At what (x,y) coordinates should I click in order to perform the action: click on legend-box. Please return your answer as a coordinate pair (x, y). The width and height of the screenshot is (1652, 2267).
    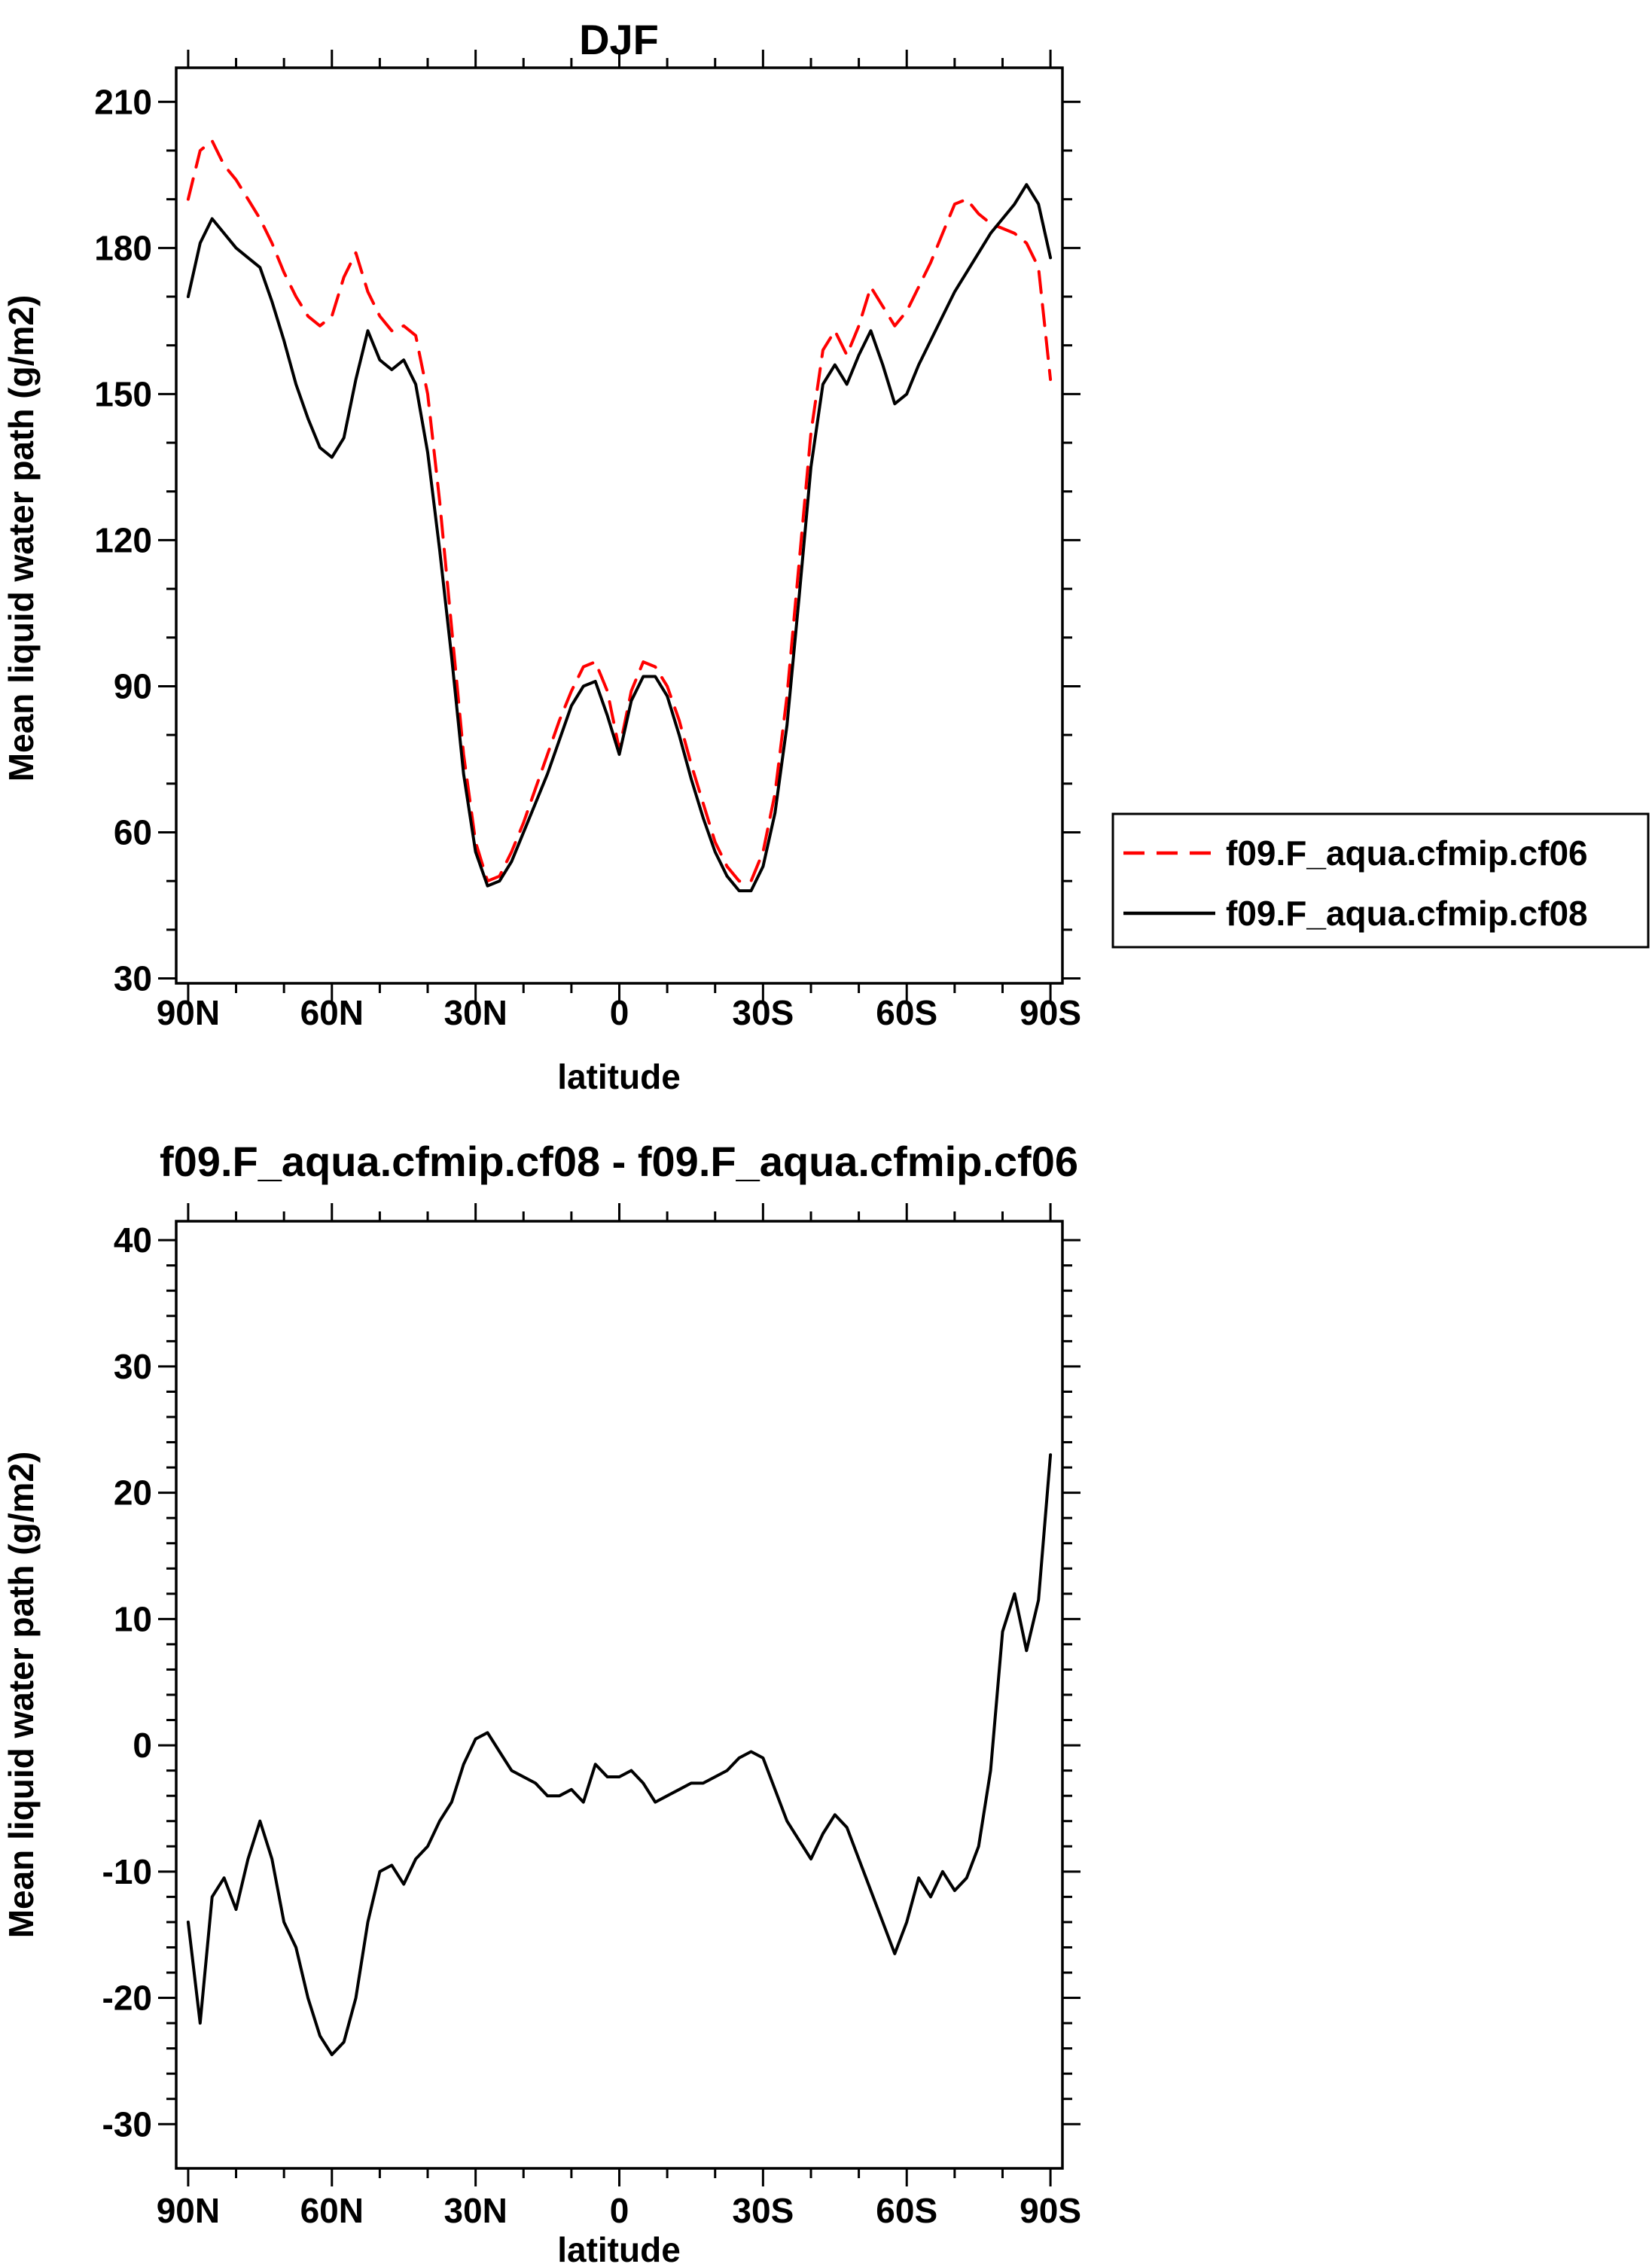
    Looking at the image, I should click on (1380, 880).